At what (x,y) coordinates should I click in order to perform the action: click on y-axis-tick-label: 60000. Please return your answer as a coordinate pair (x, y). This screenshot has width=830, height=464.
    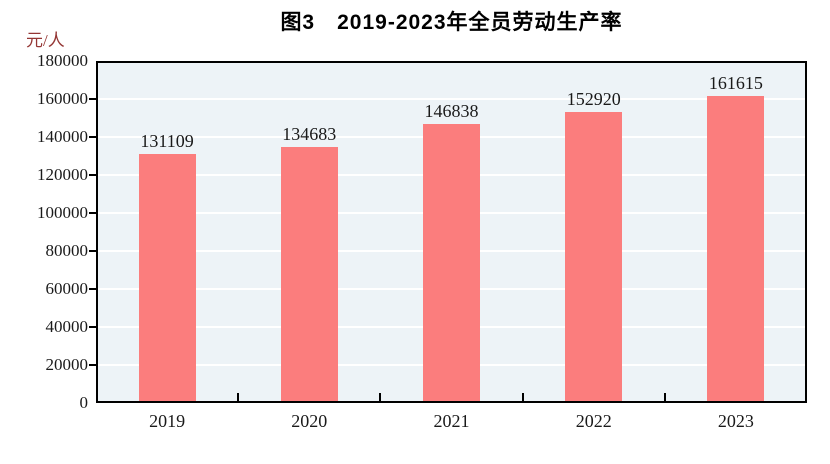
    Looking at the image, I should click on (67, 288).